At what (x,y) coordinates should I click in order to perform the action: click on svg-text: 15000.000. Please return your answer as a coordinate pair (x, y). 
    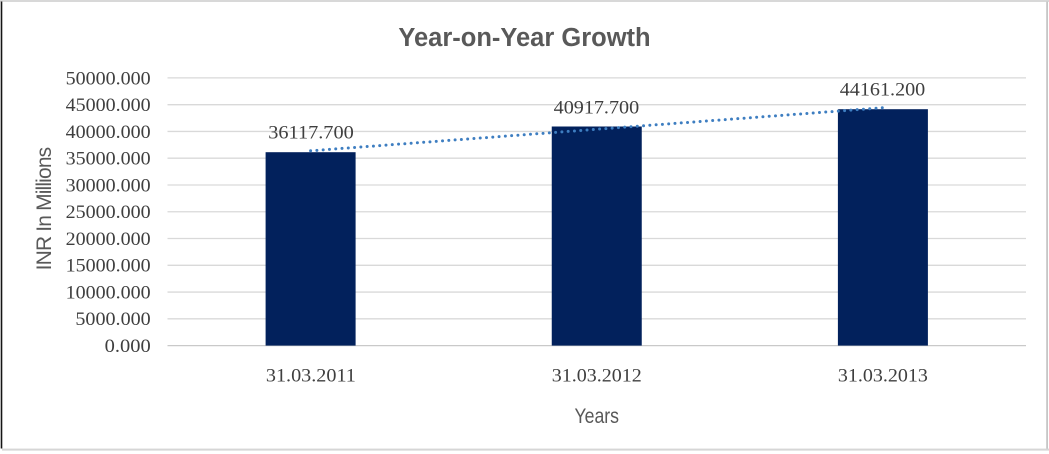
    Looking at the image, I should click on (108, 266).